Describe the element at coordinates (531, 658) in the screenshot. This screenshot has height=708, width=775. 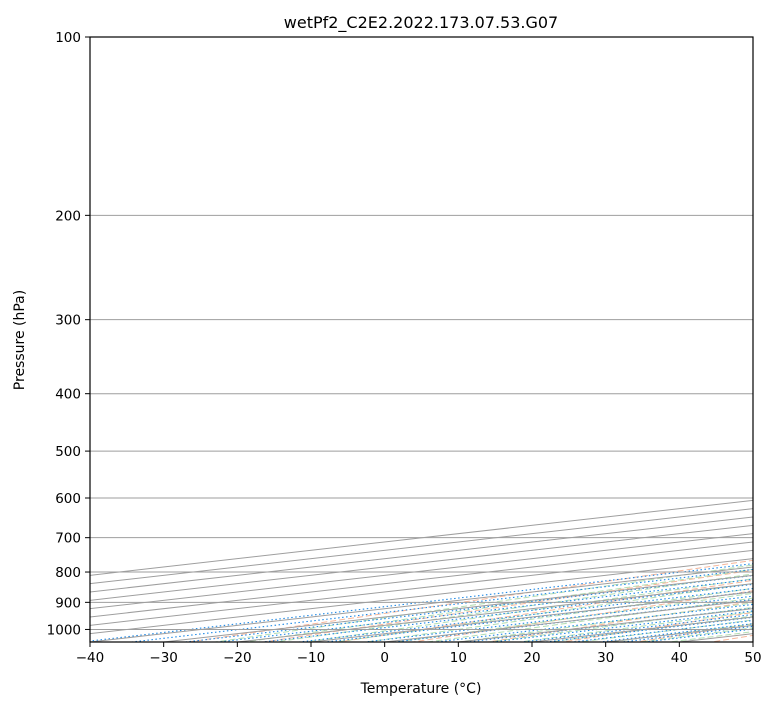
I see `x-tick-label: 20` at that location.